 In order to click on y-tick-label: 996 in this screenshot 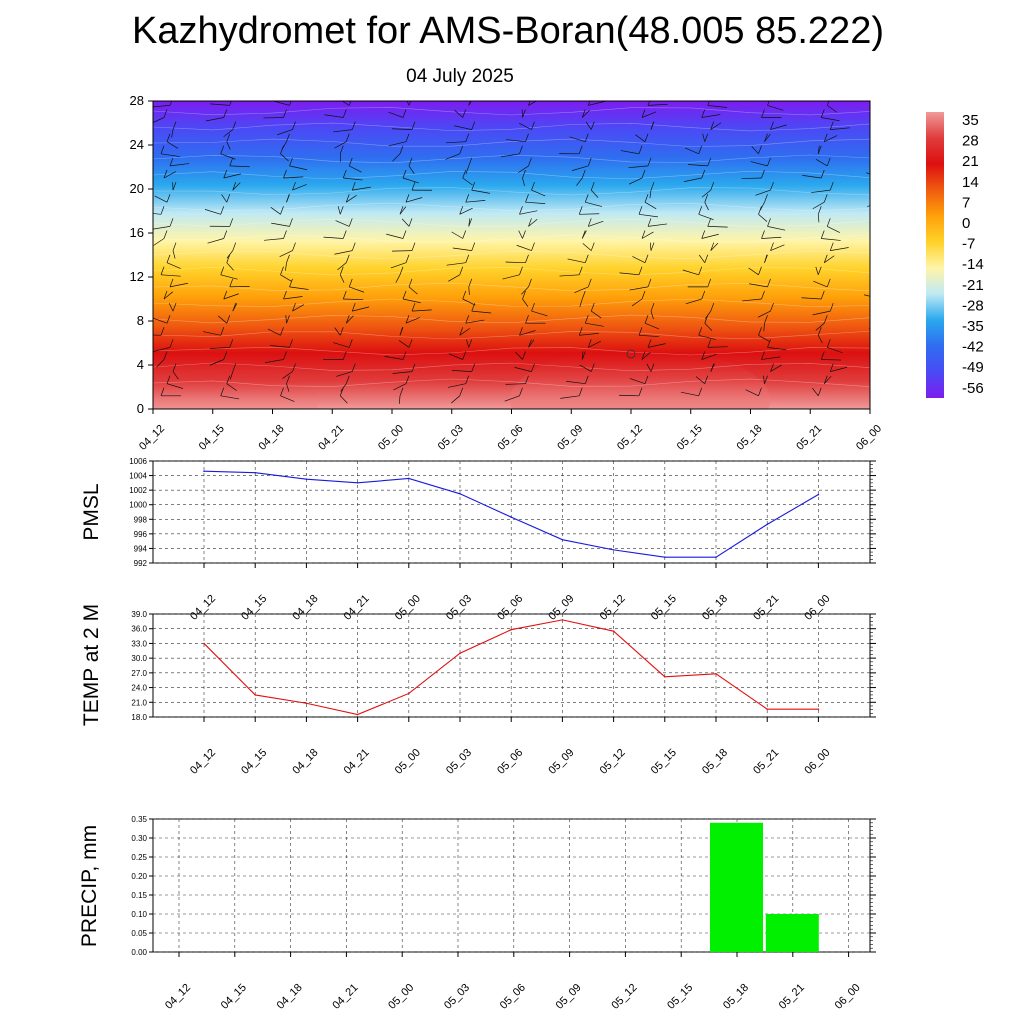, I will do `click(141, 534)`.